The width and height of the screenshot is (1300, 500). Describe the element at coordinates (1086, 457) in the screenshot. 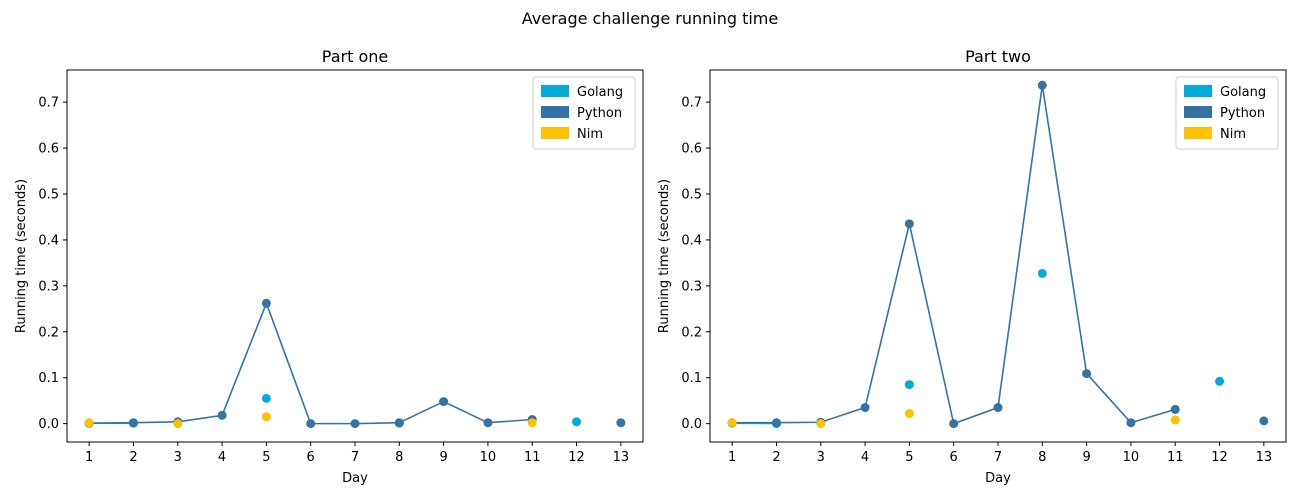

I see `x-tick-label: 9` at that location.